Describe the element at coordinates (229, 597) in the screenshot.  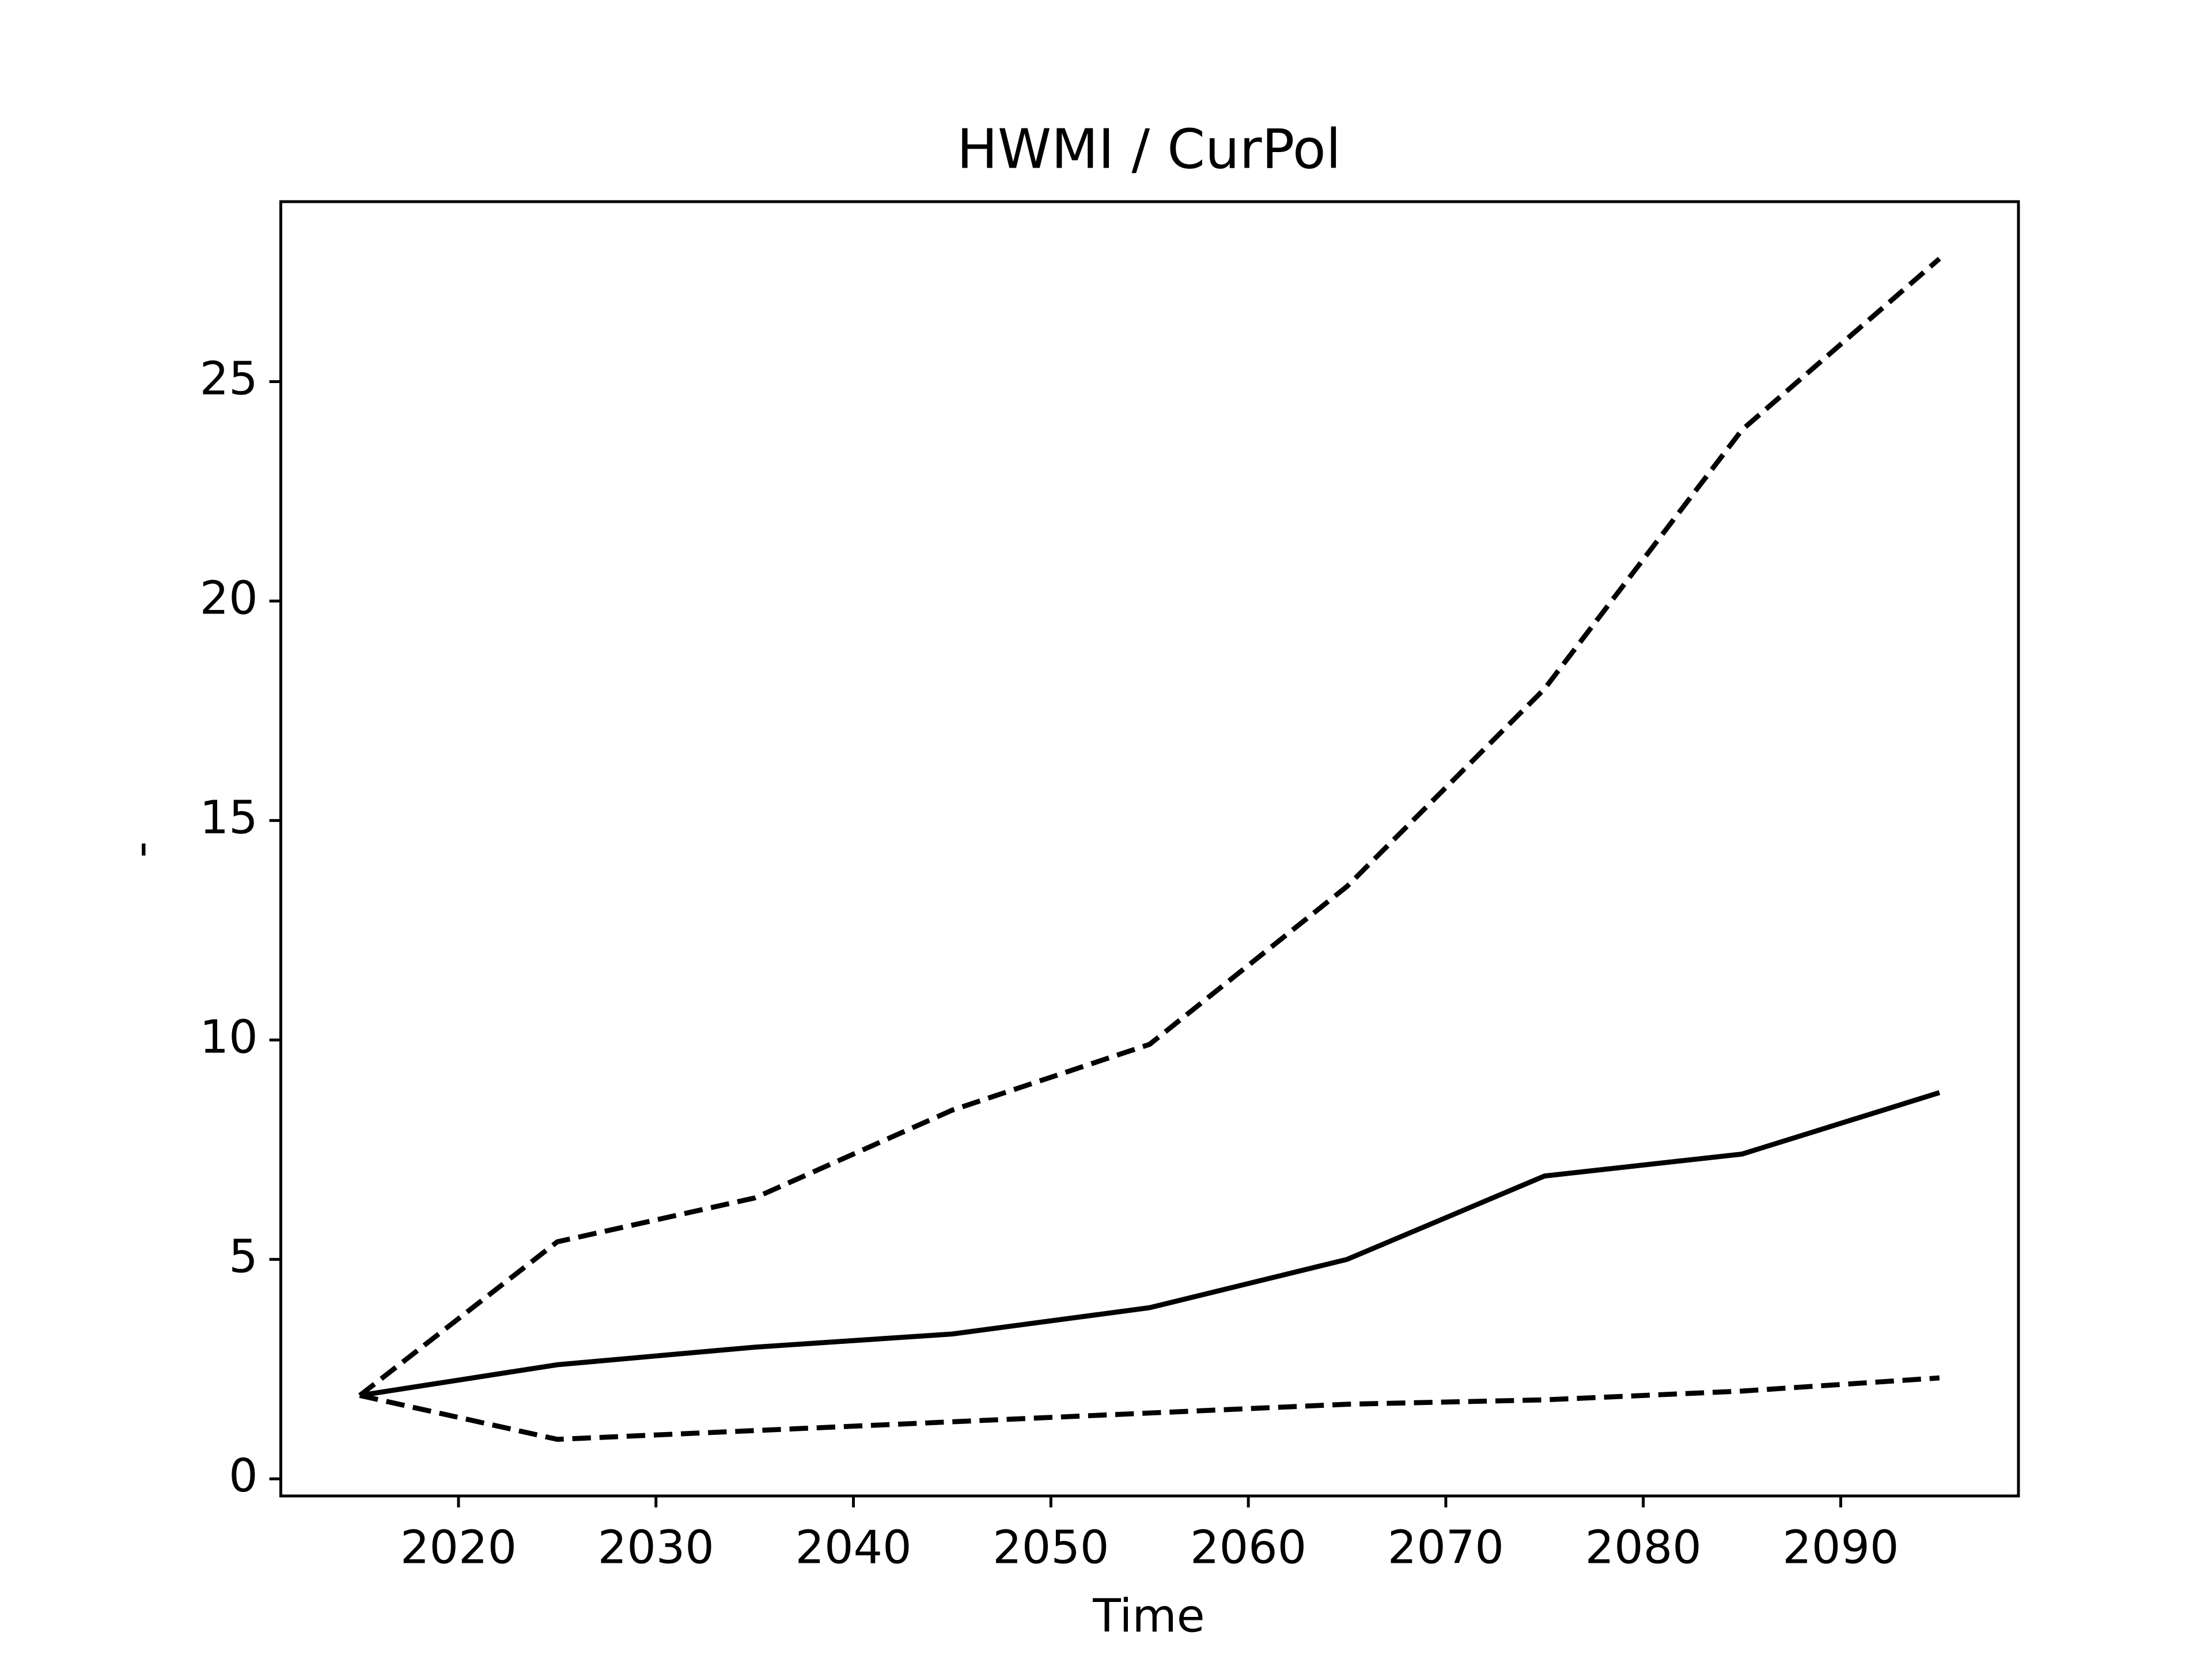
I see `y-tick-label: 20` at that location.